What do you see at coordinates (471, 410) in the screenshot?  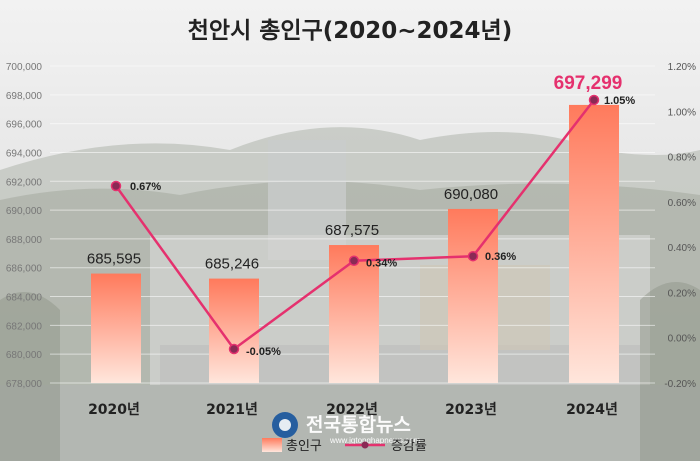 I see `category-label: 2023년` at bounding box center [471, 410].